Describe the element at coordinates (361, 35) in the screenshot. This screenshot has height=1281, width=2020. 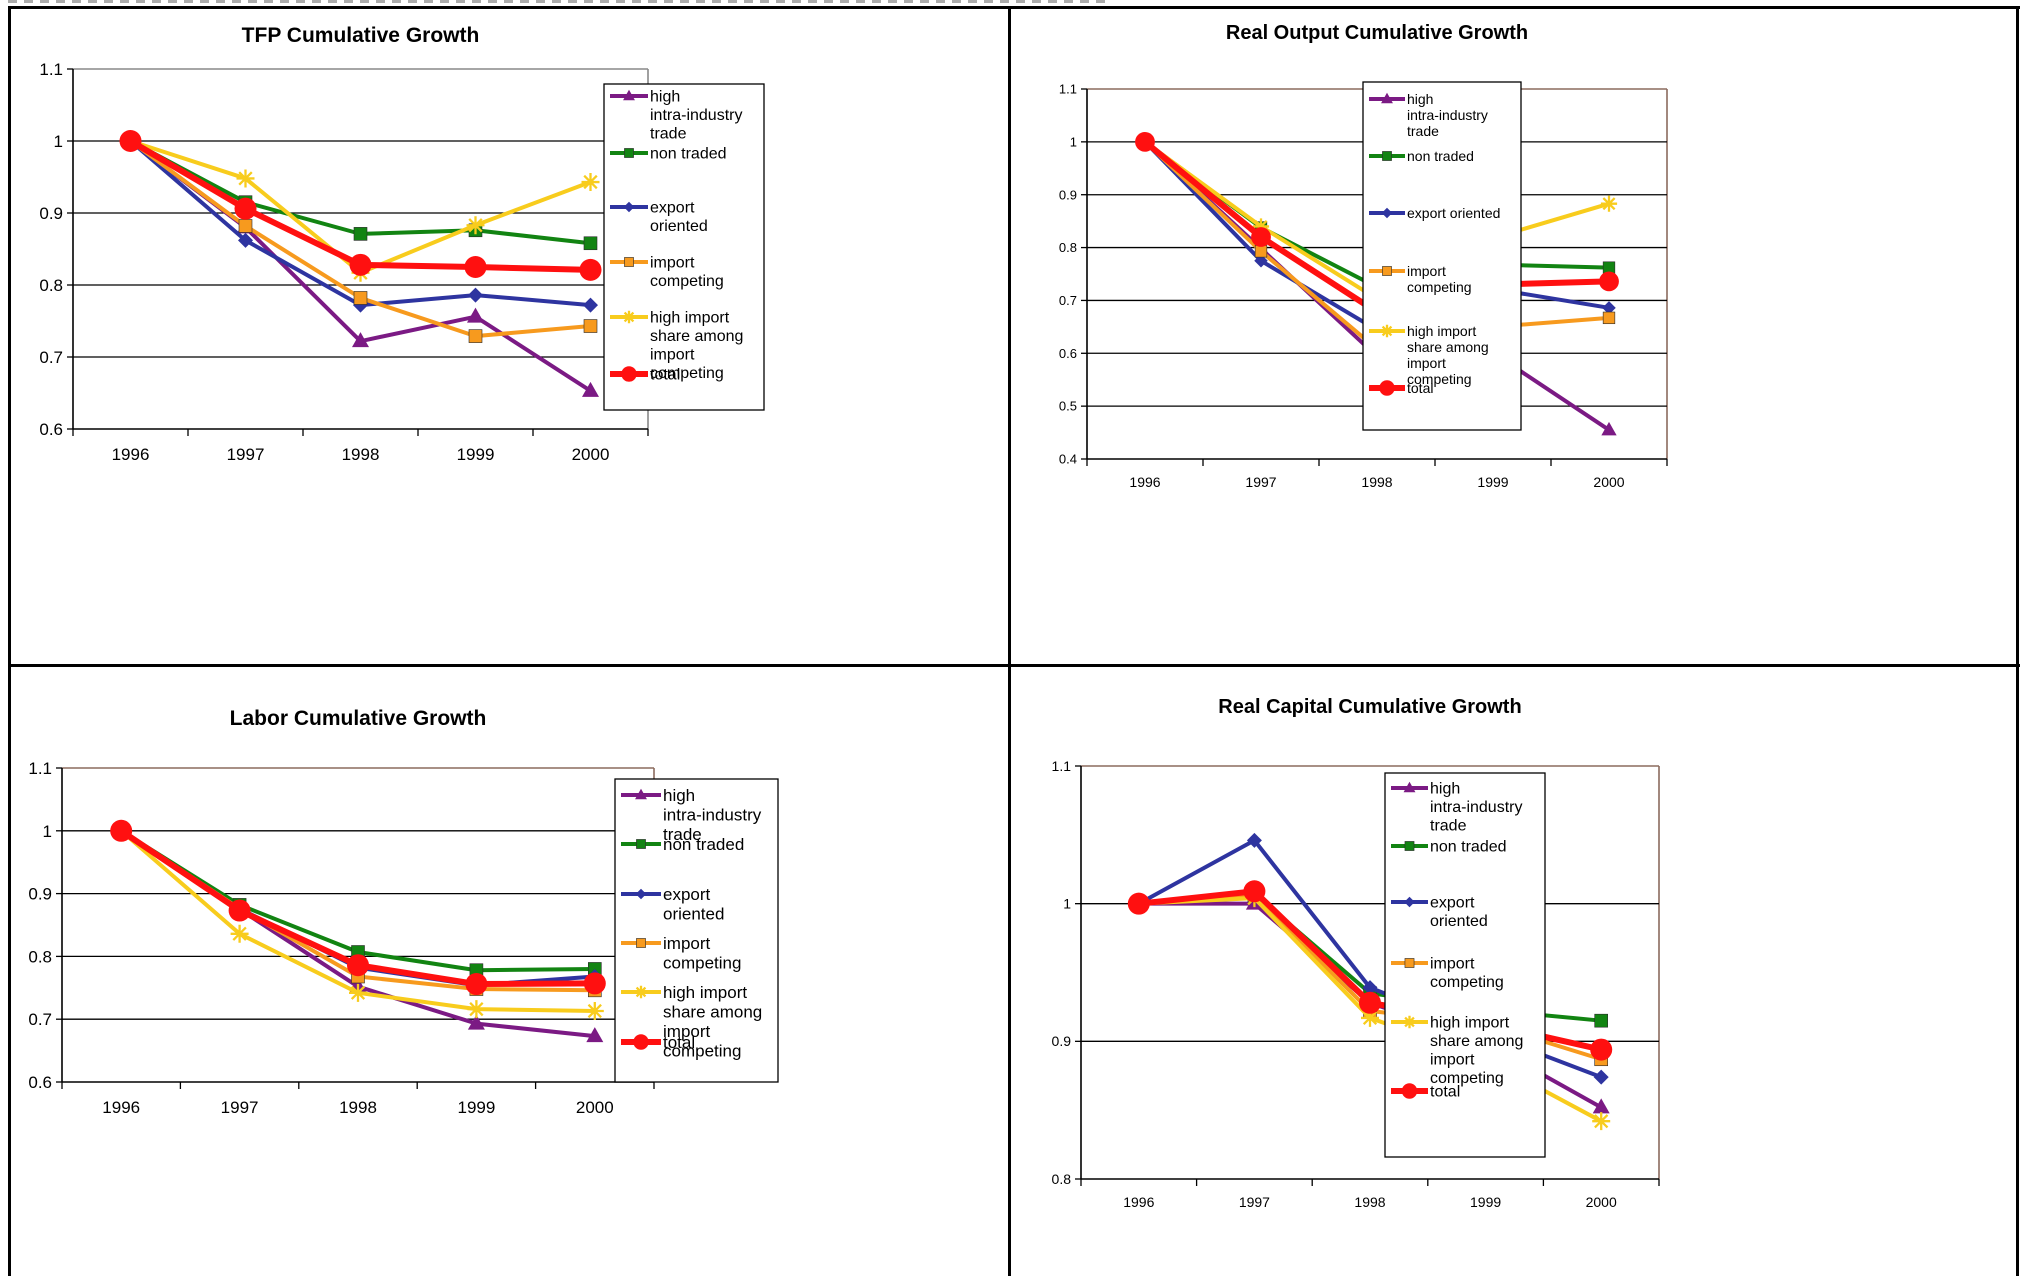
I see `chart-title: TFP Cumulative Growth` at that location.